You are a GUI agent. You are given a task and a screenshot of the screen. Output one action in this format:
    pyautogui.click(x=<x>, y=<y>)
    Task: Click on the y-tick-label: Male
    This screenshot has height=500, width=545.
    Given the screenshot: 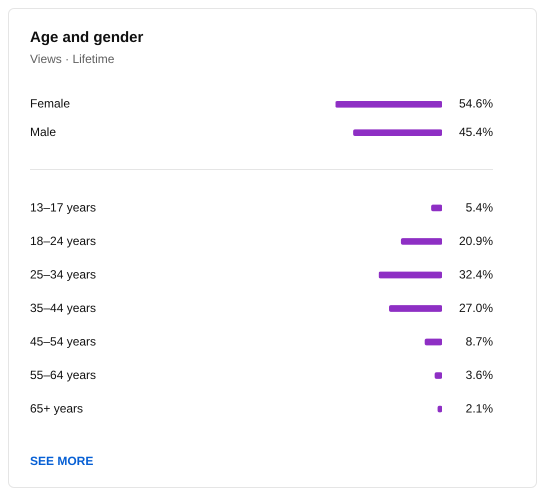 What is the action you would take?
    pyautogui.click(x=43, y=131)
    